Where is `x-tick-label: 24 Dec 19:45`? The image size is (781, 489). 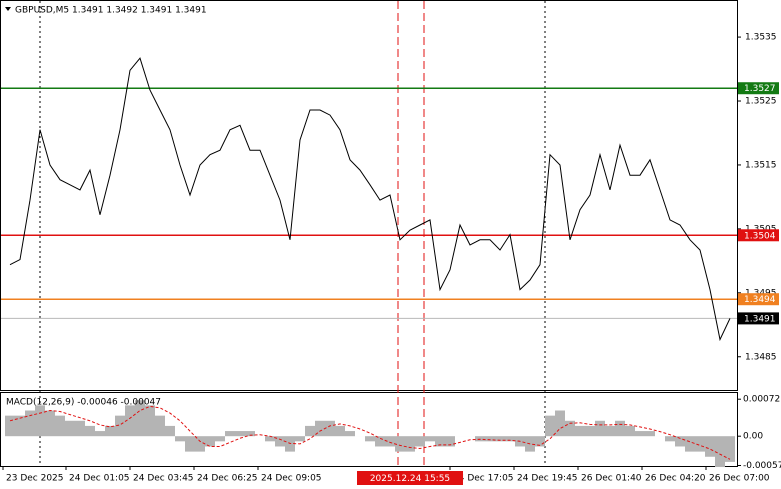
x-tick-label: 24 Dec 19:45 is located at coordinates (547, 479).